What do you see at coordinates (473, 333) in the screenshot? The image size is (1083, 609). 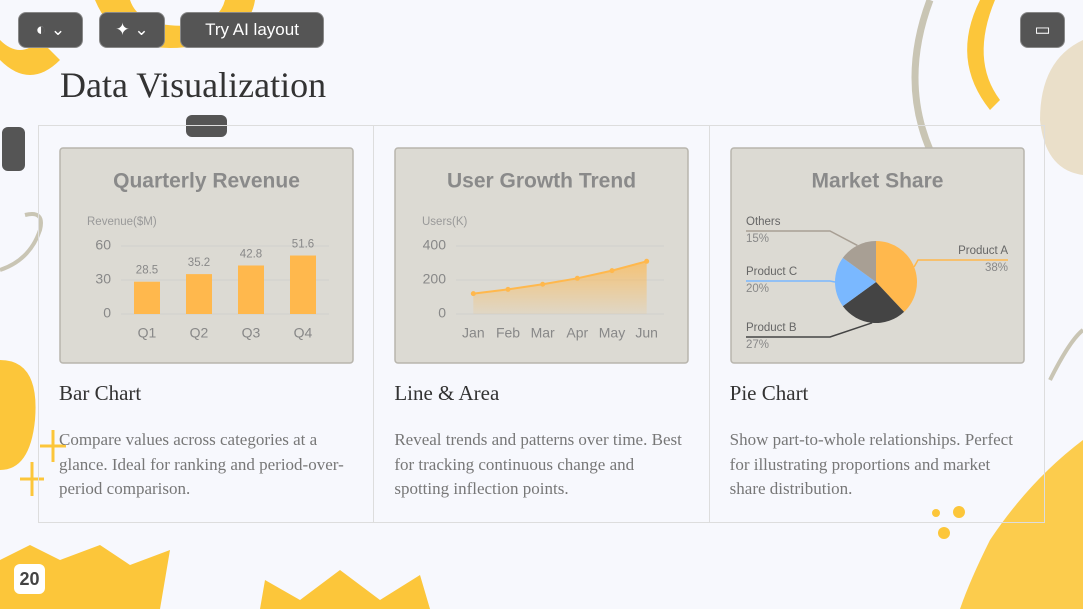 I see `x-tick-label: Jan` at bounding box center [473, 333].